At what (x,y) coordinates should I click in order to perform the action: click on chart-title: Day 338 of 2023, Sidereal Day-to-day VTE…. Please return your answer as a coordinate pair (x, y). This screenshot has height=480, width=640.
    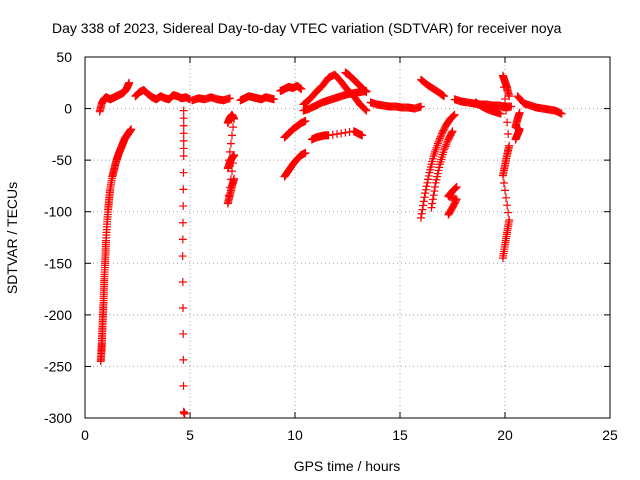
    Looking at the image, I should click on (307, 28).